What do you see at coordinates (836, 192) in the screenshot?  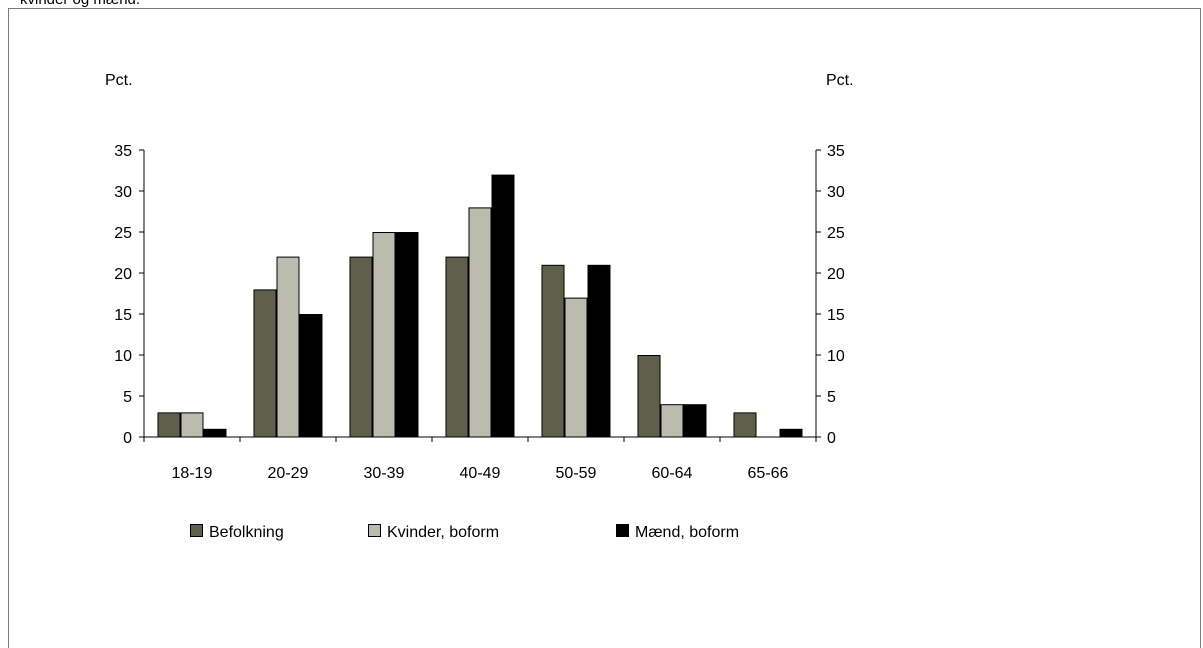 I see `y-tick-label-right: 30` at bounding box center [836, 192].